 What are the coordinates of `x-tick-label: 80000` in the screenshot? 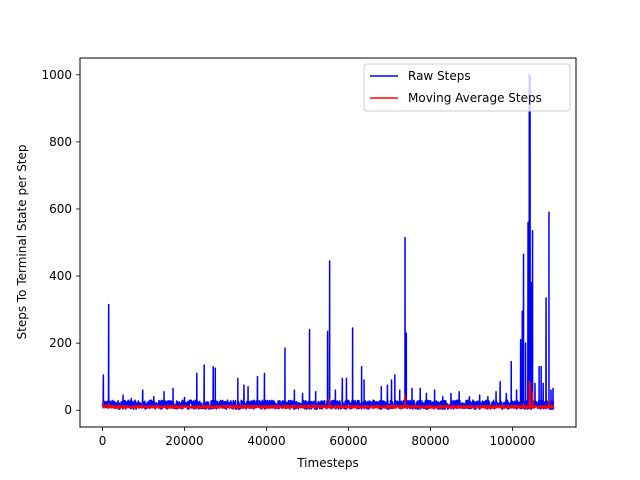 It's located at (430, 441).